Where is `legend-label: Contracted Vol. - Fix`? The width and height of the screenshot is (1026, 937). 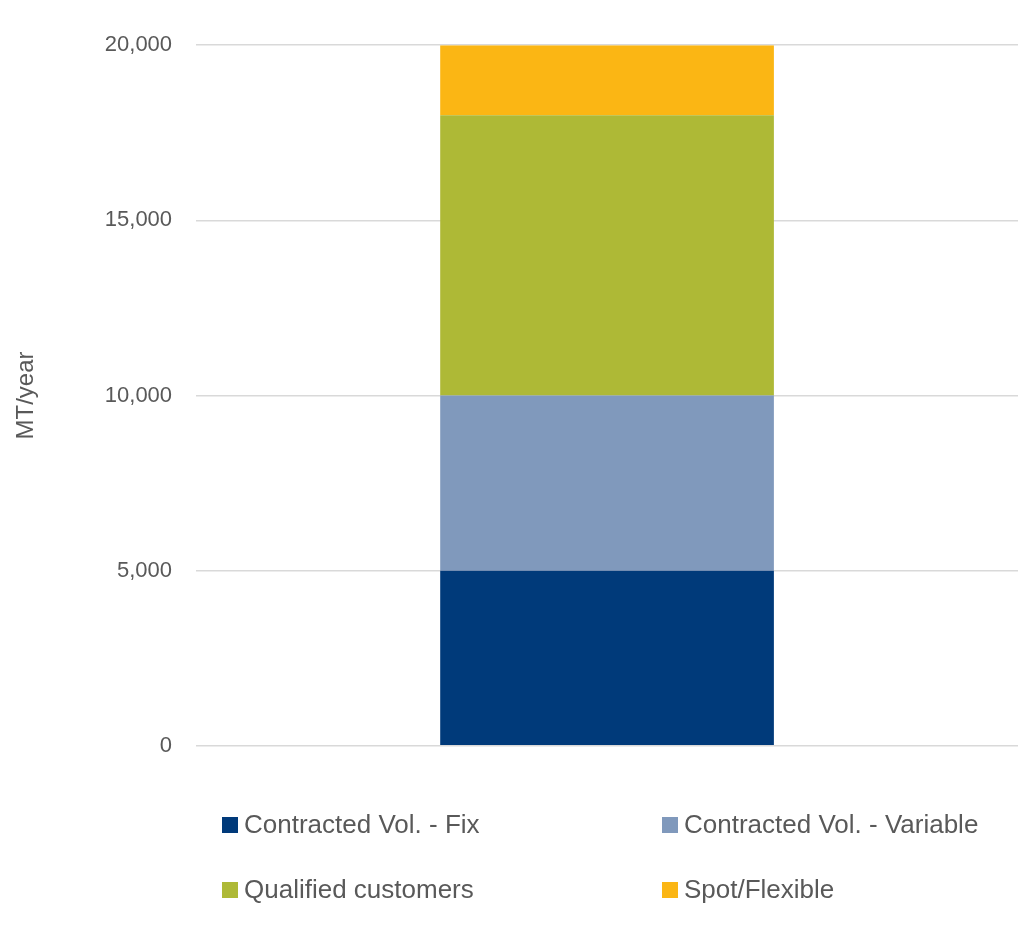 legend-label: Contracted Vol. - Fix is located at coordinates (362, 824).